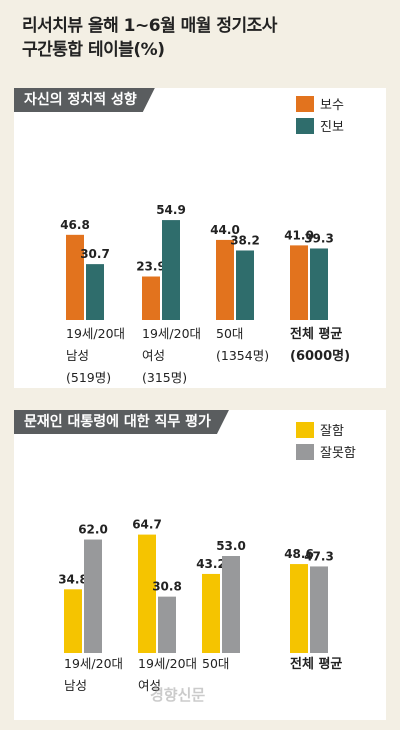 This screenshot has width=400, height=730. I want to click on data-label: 41.0, so click(299, 235).